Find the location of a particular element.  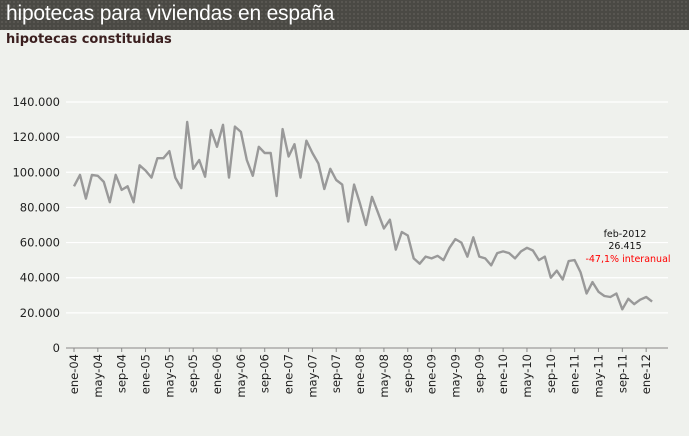

x-tick-label: sep-08 is located at coordinates (408, 373).